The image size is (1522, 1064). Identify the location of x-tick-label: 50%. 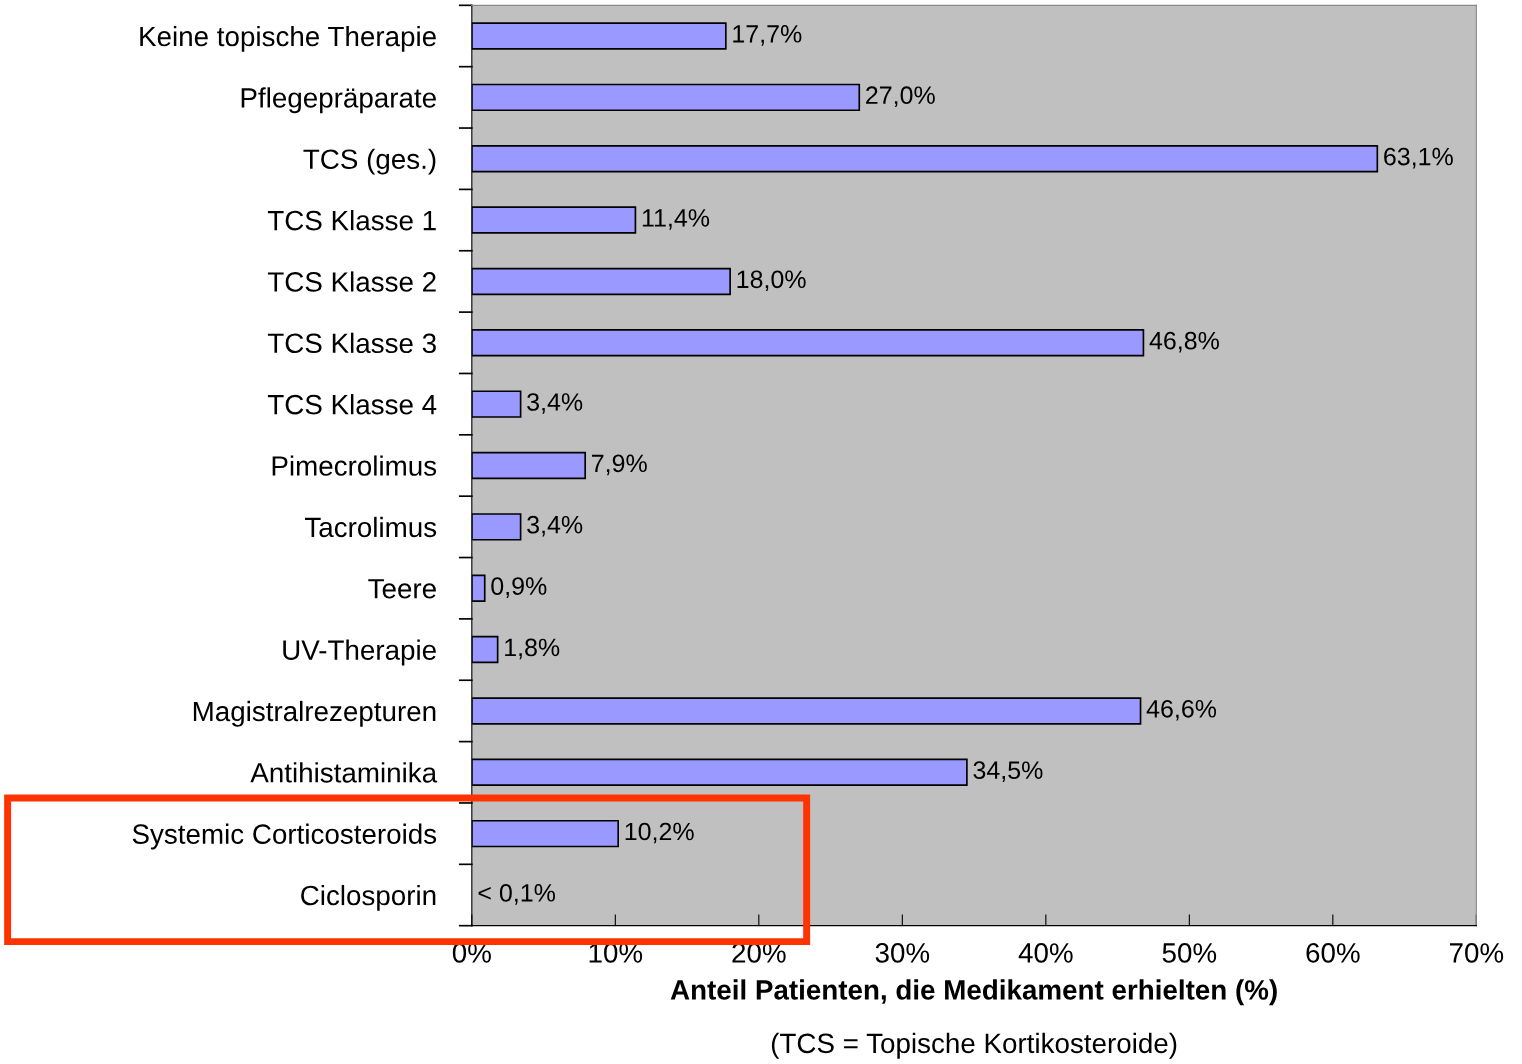
(1189, 953).